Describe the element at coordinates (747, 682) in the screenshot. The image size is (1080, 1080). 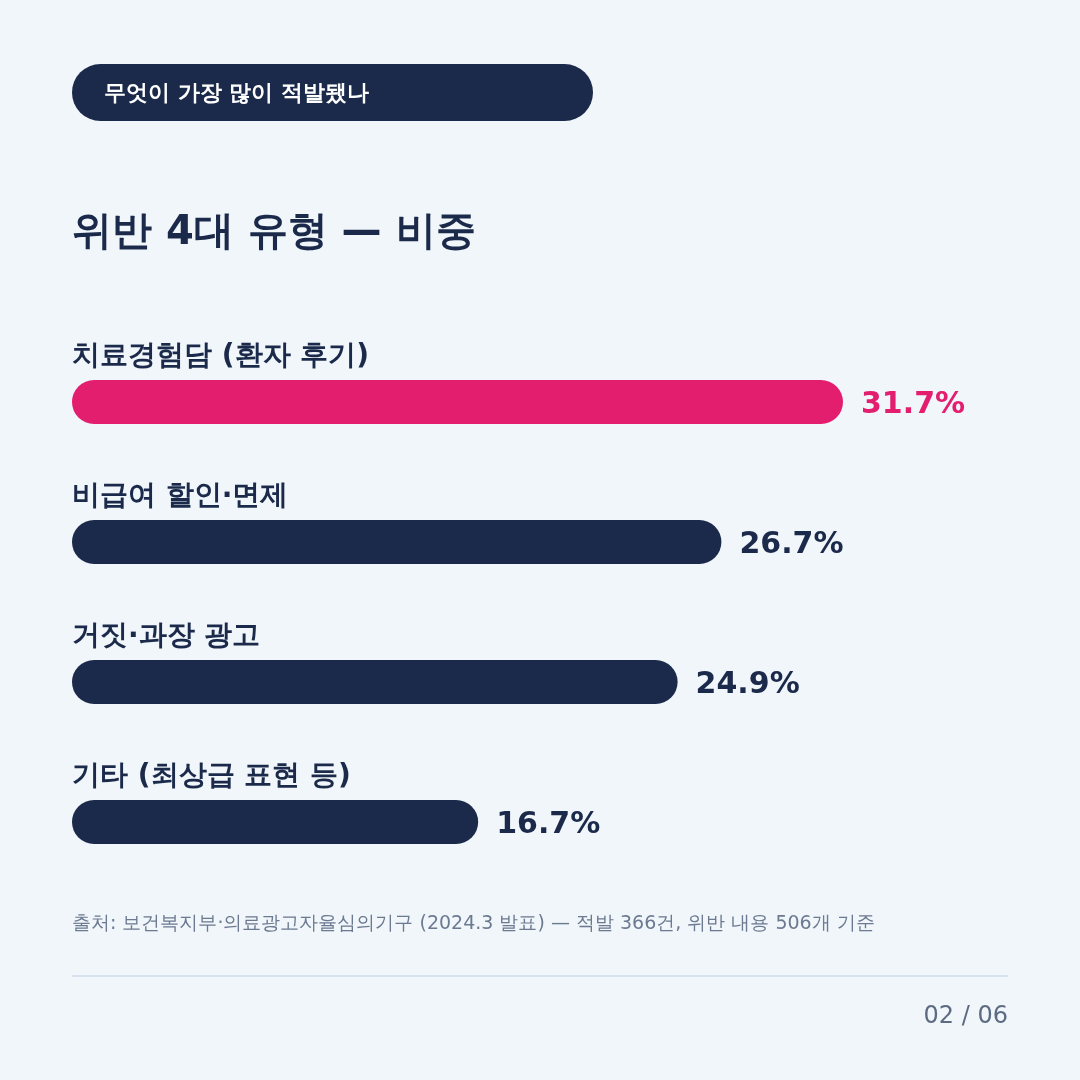
I see `data-label: 24.9%` at that location.